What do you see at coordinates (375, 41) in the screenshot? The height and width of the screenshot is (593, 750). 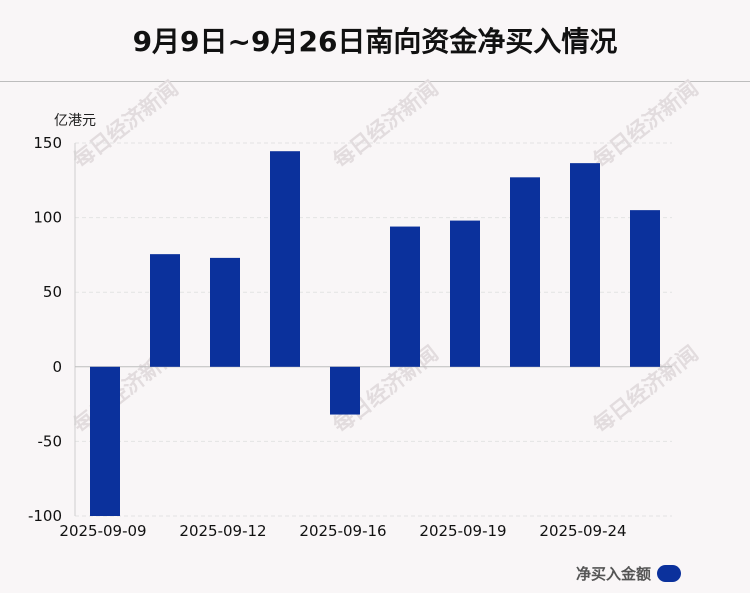 I see `chart-title: 9月9日~9月26日南向资金净买入情况` at bounding box center [375, 41].